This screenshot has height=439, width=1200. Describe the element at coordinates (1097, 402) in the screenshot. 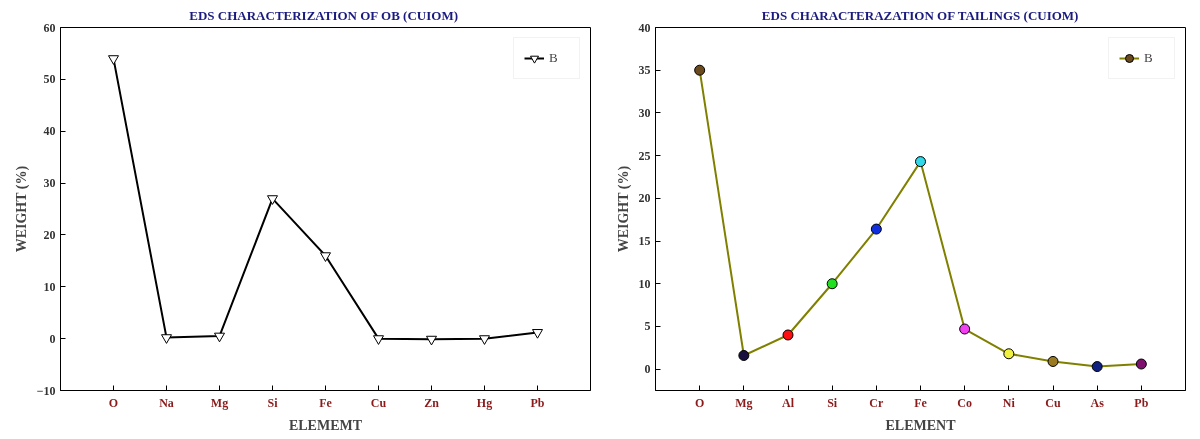

I see `x-tick-label: As` at that location.